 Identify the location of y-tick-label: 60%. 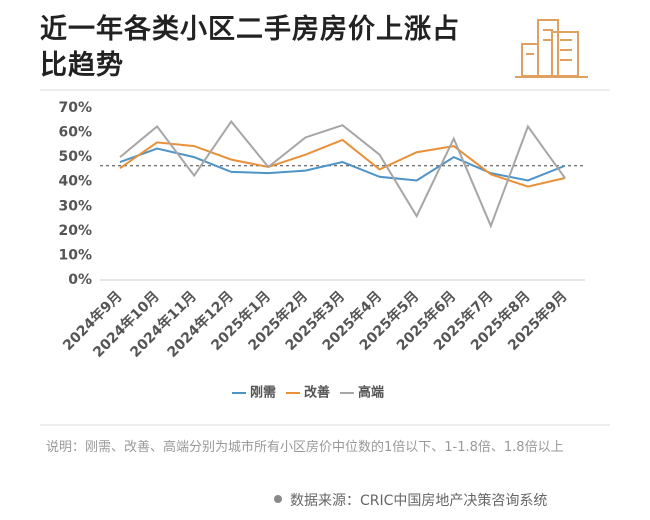
(75, 133).